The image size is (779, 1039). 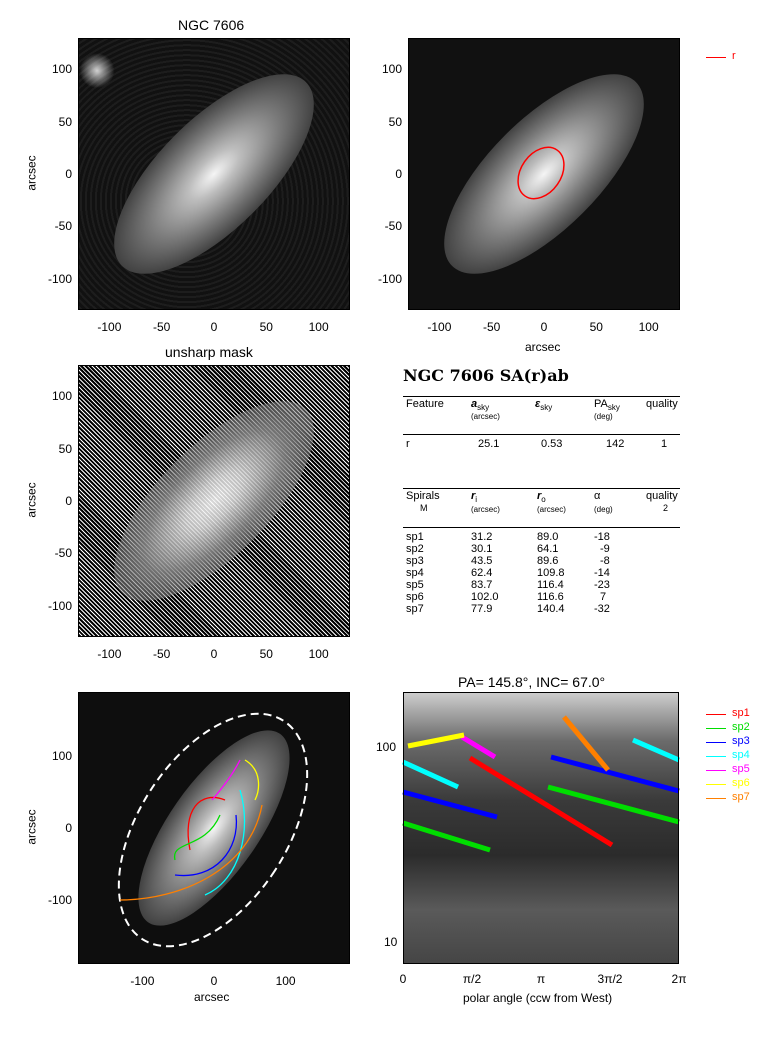 What do you see at coordinates (550, 585) in the screenshot?
I see `spiral-row-ro: 116.4` at bounding box center [550, 585].